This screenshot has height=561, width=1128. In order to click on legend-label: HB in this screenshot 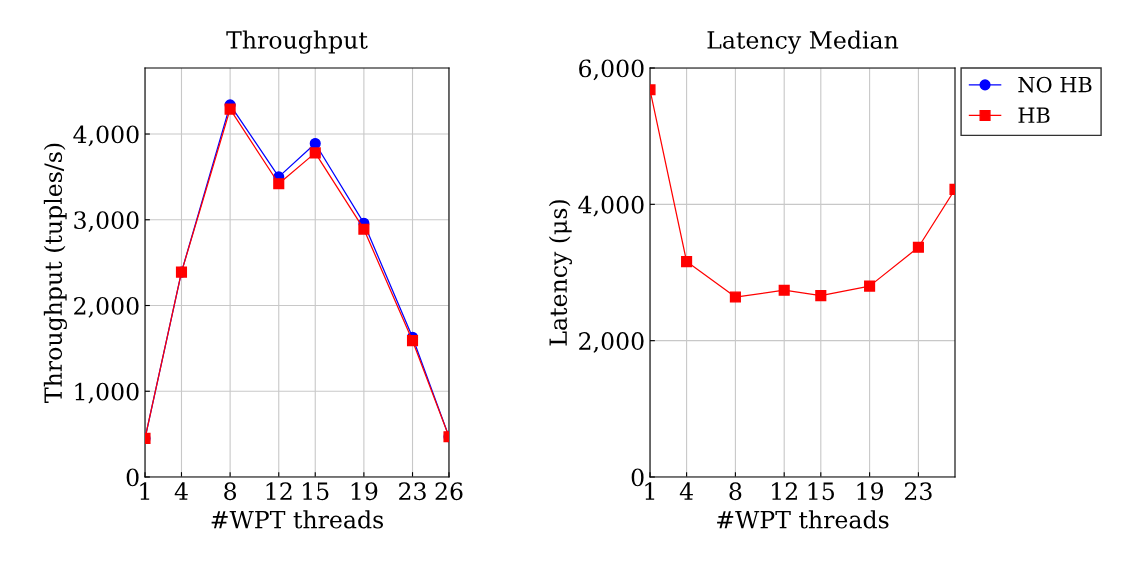, I will do `click(1034, 115)`.